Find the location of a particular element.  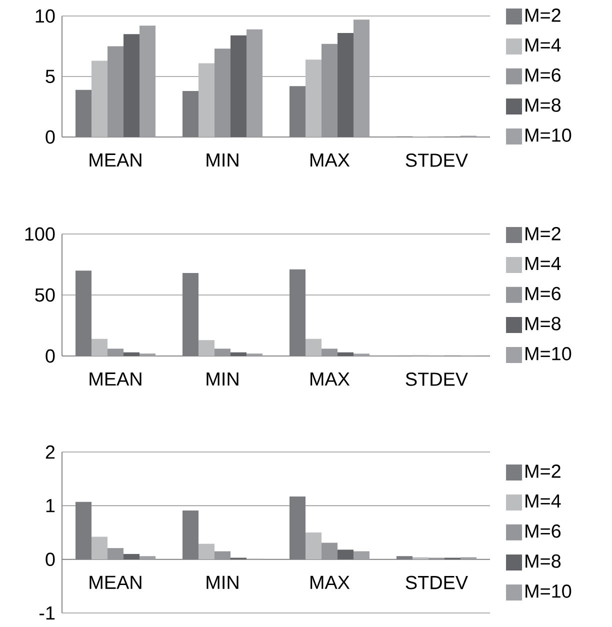

y-tick-label: 50 is located at coordinates (45, 295).